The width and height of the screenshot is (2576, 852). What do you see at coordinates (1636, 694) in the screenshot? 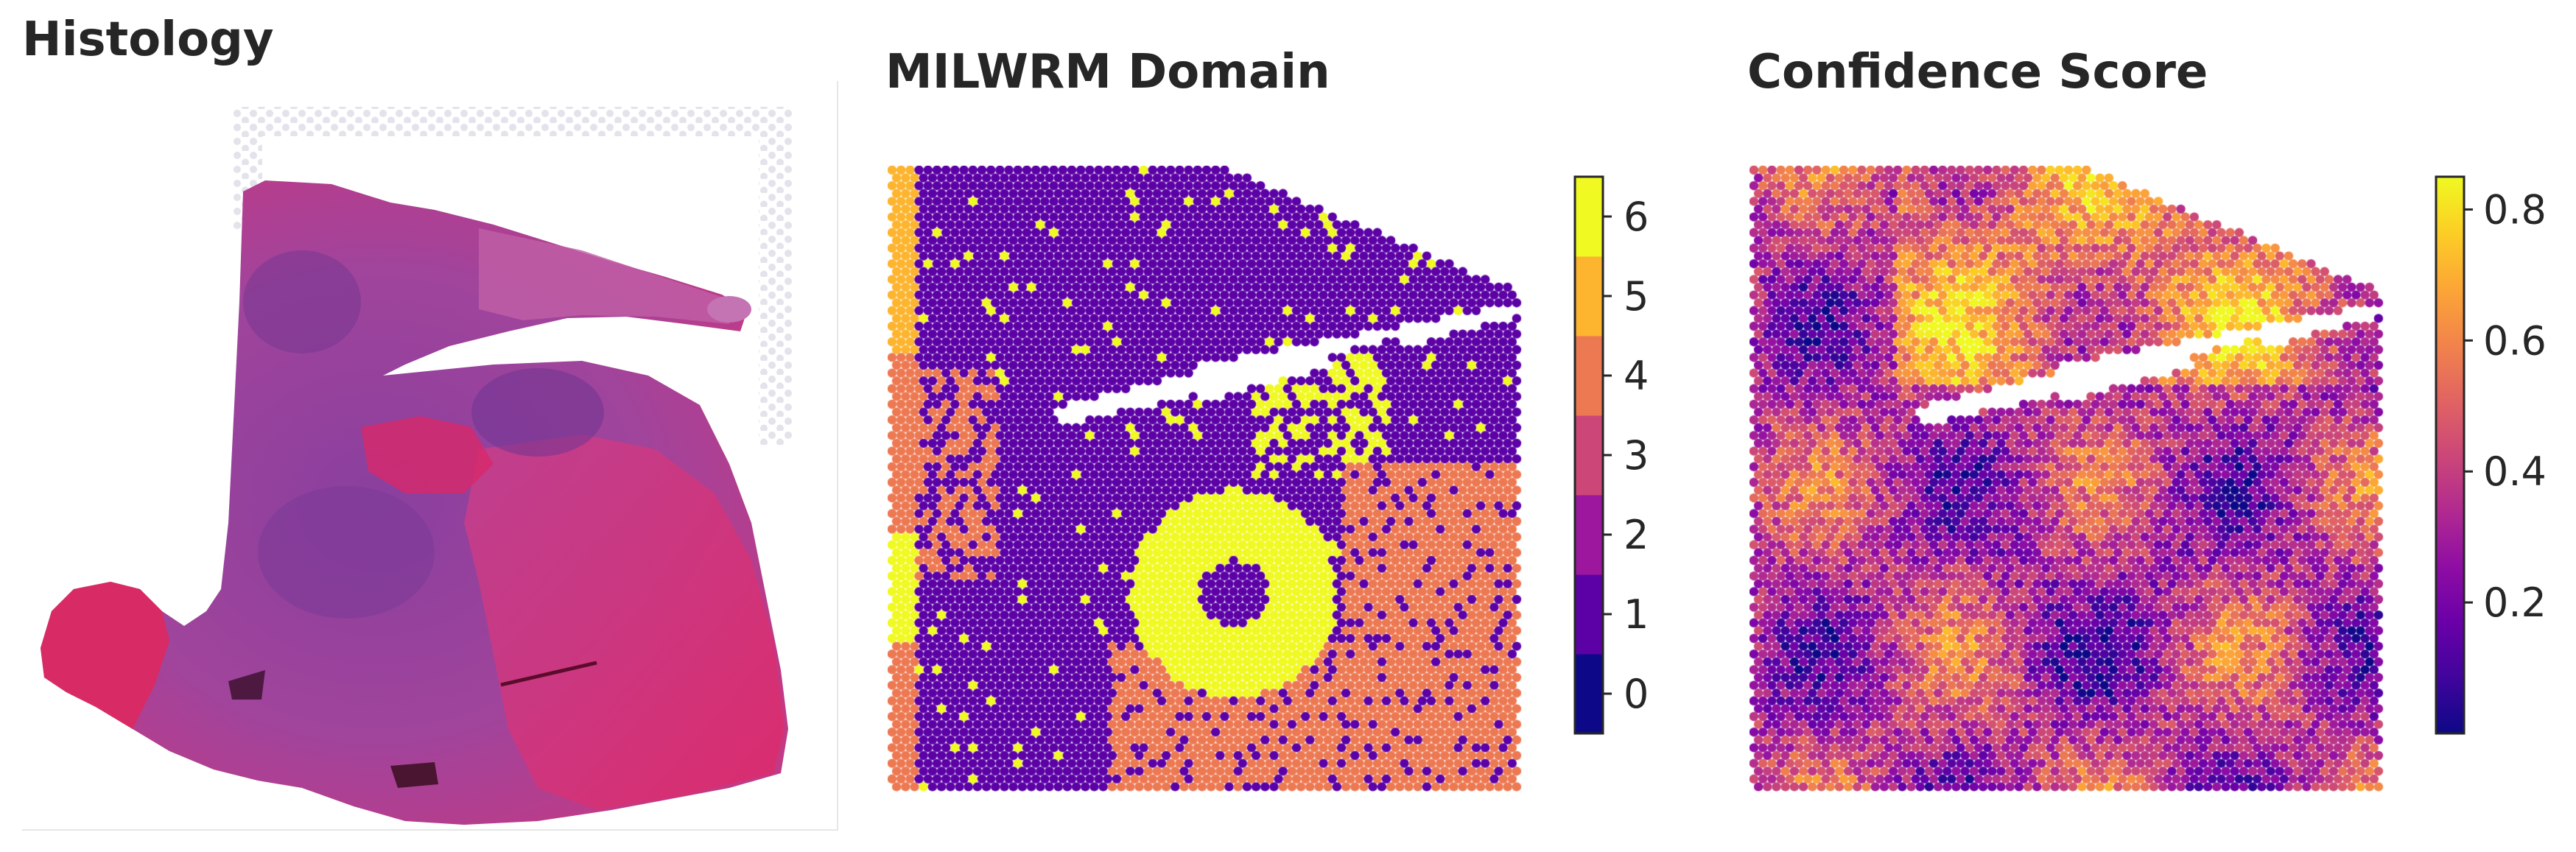
I see `domain-colorbar-tick-label: 0` at bounding box center [1636, 694].